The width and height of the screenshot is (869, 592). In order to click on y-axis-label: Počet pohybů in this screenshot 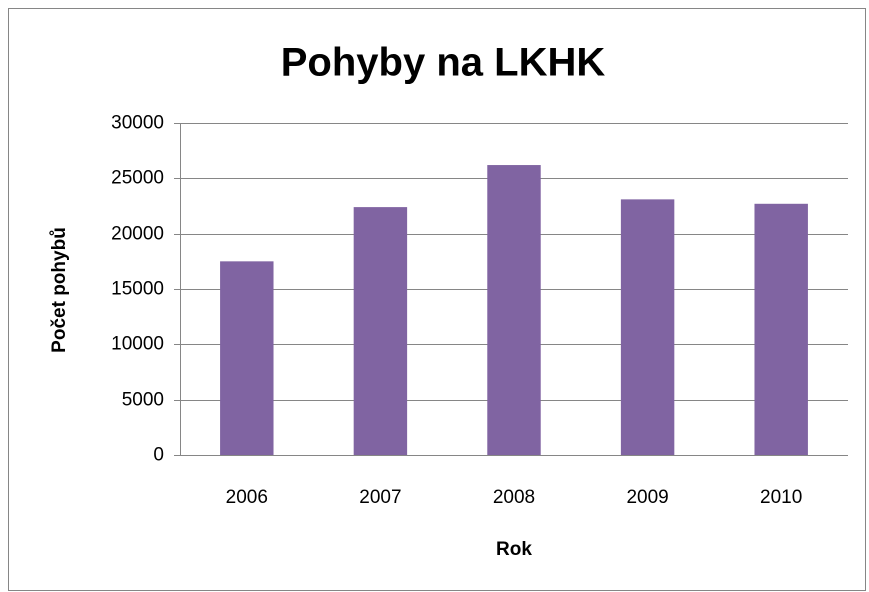, I will do `click(59, 290)`.